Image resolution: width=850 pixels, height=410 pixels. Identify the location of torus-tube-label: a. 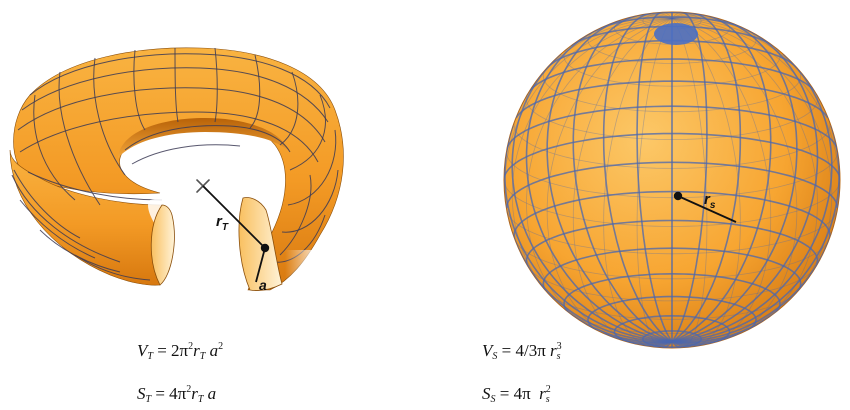
(263, 285).